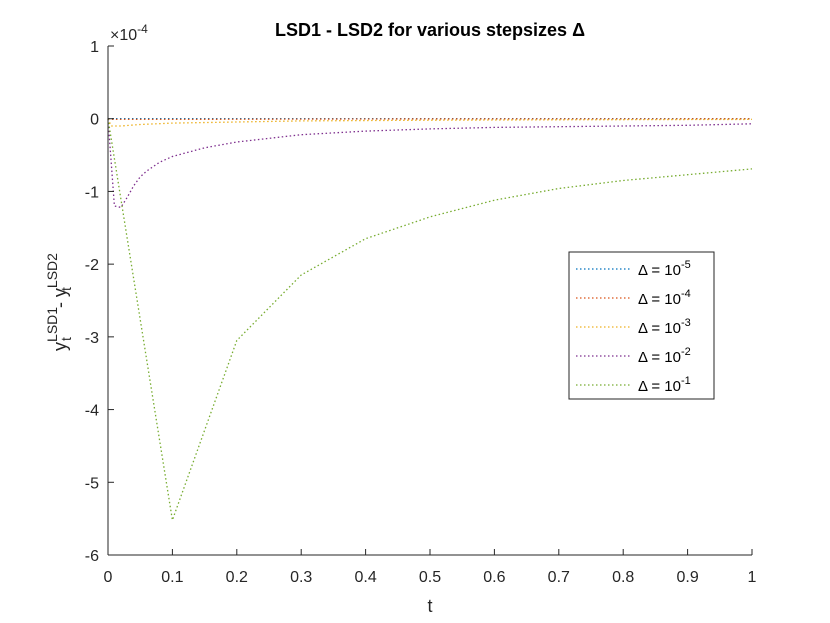  Describe the element at coordinates (92, 265) in the screenshot. I see `y-tick-label: -2` at that location.